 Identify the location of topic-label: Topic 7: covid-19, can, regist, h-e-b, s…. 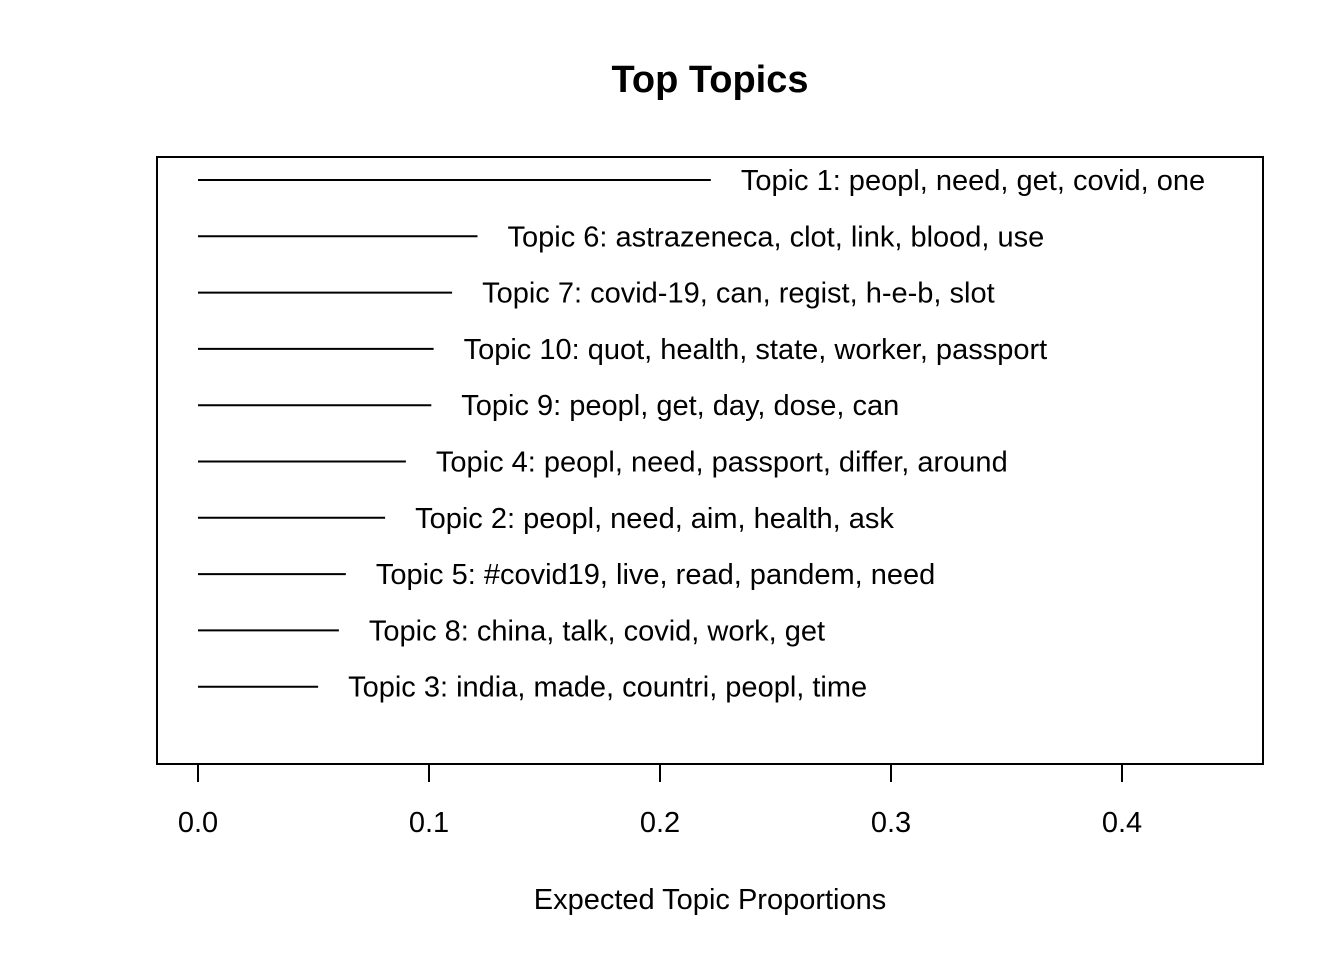
(738, 294).